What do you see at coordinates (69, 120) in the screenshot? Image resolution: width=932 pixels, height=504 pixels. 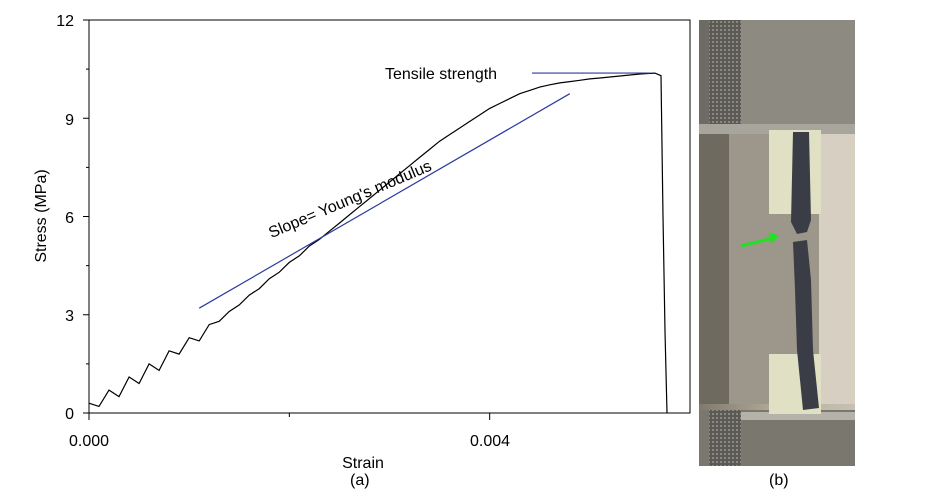 I see `y-tick-label: 9` at bounding box center [69, 120].